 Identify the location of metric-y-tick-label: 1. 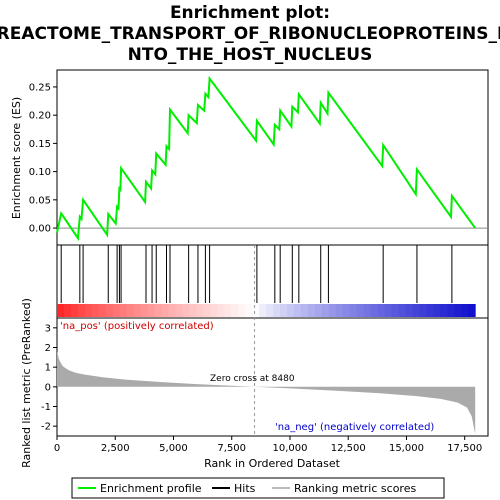
(48, 368).